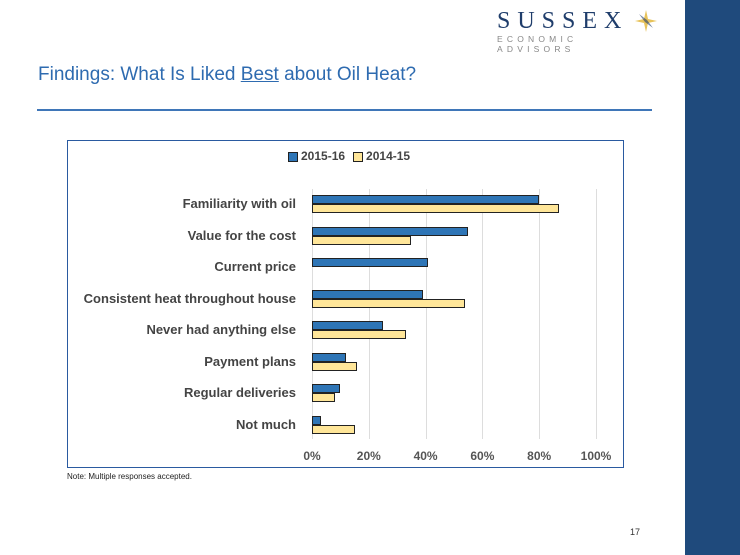 The height and width of the screenshot is (555, 740). Describe the element at coordinates (250, 361) in the screenshot. I see `category-label: Payment plans` at that location.